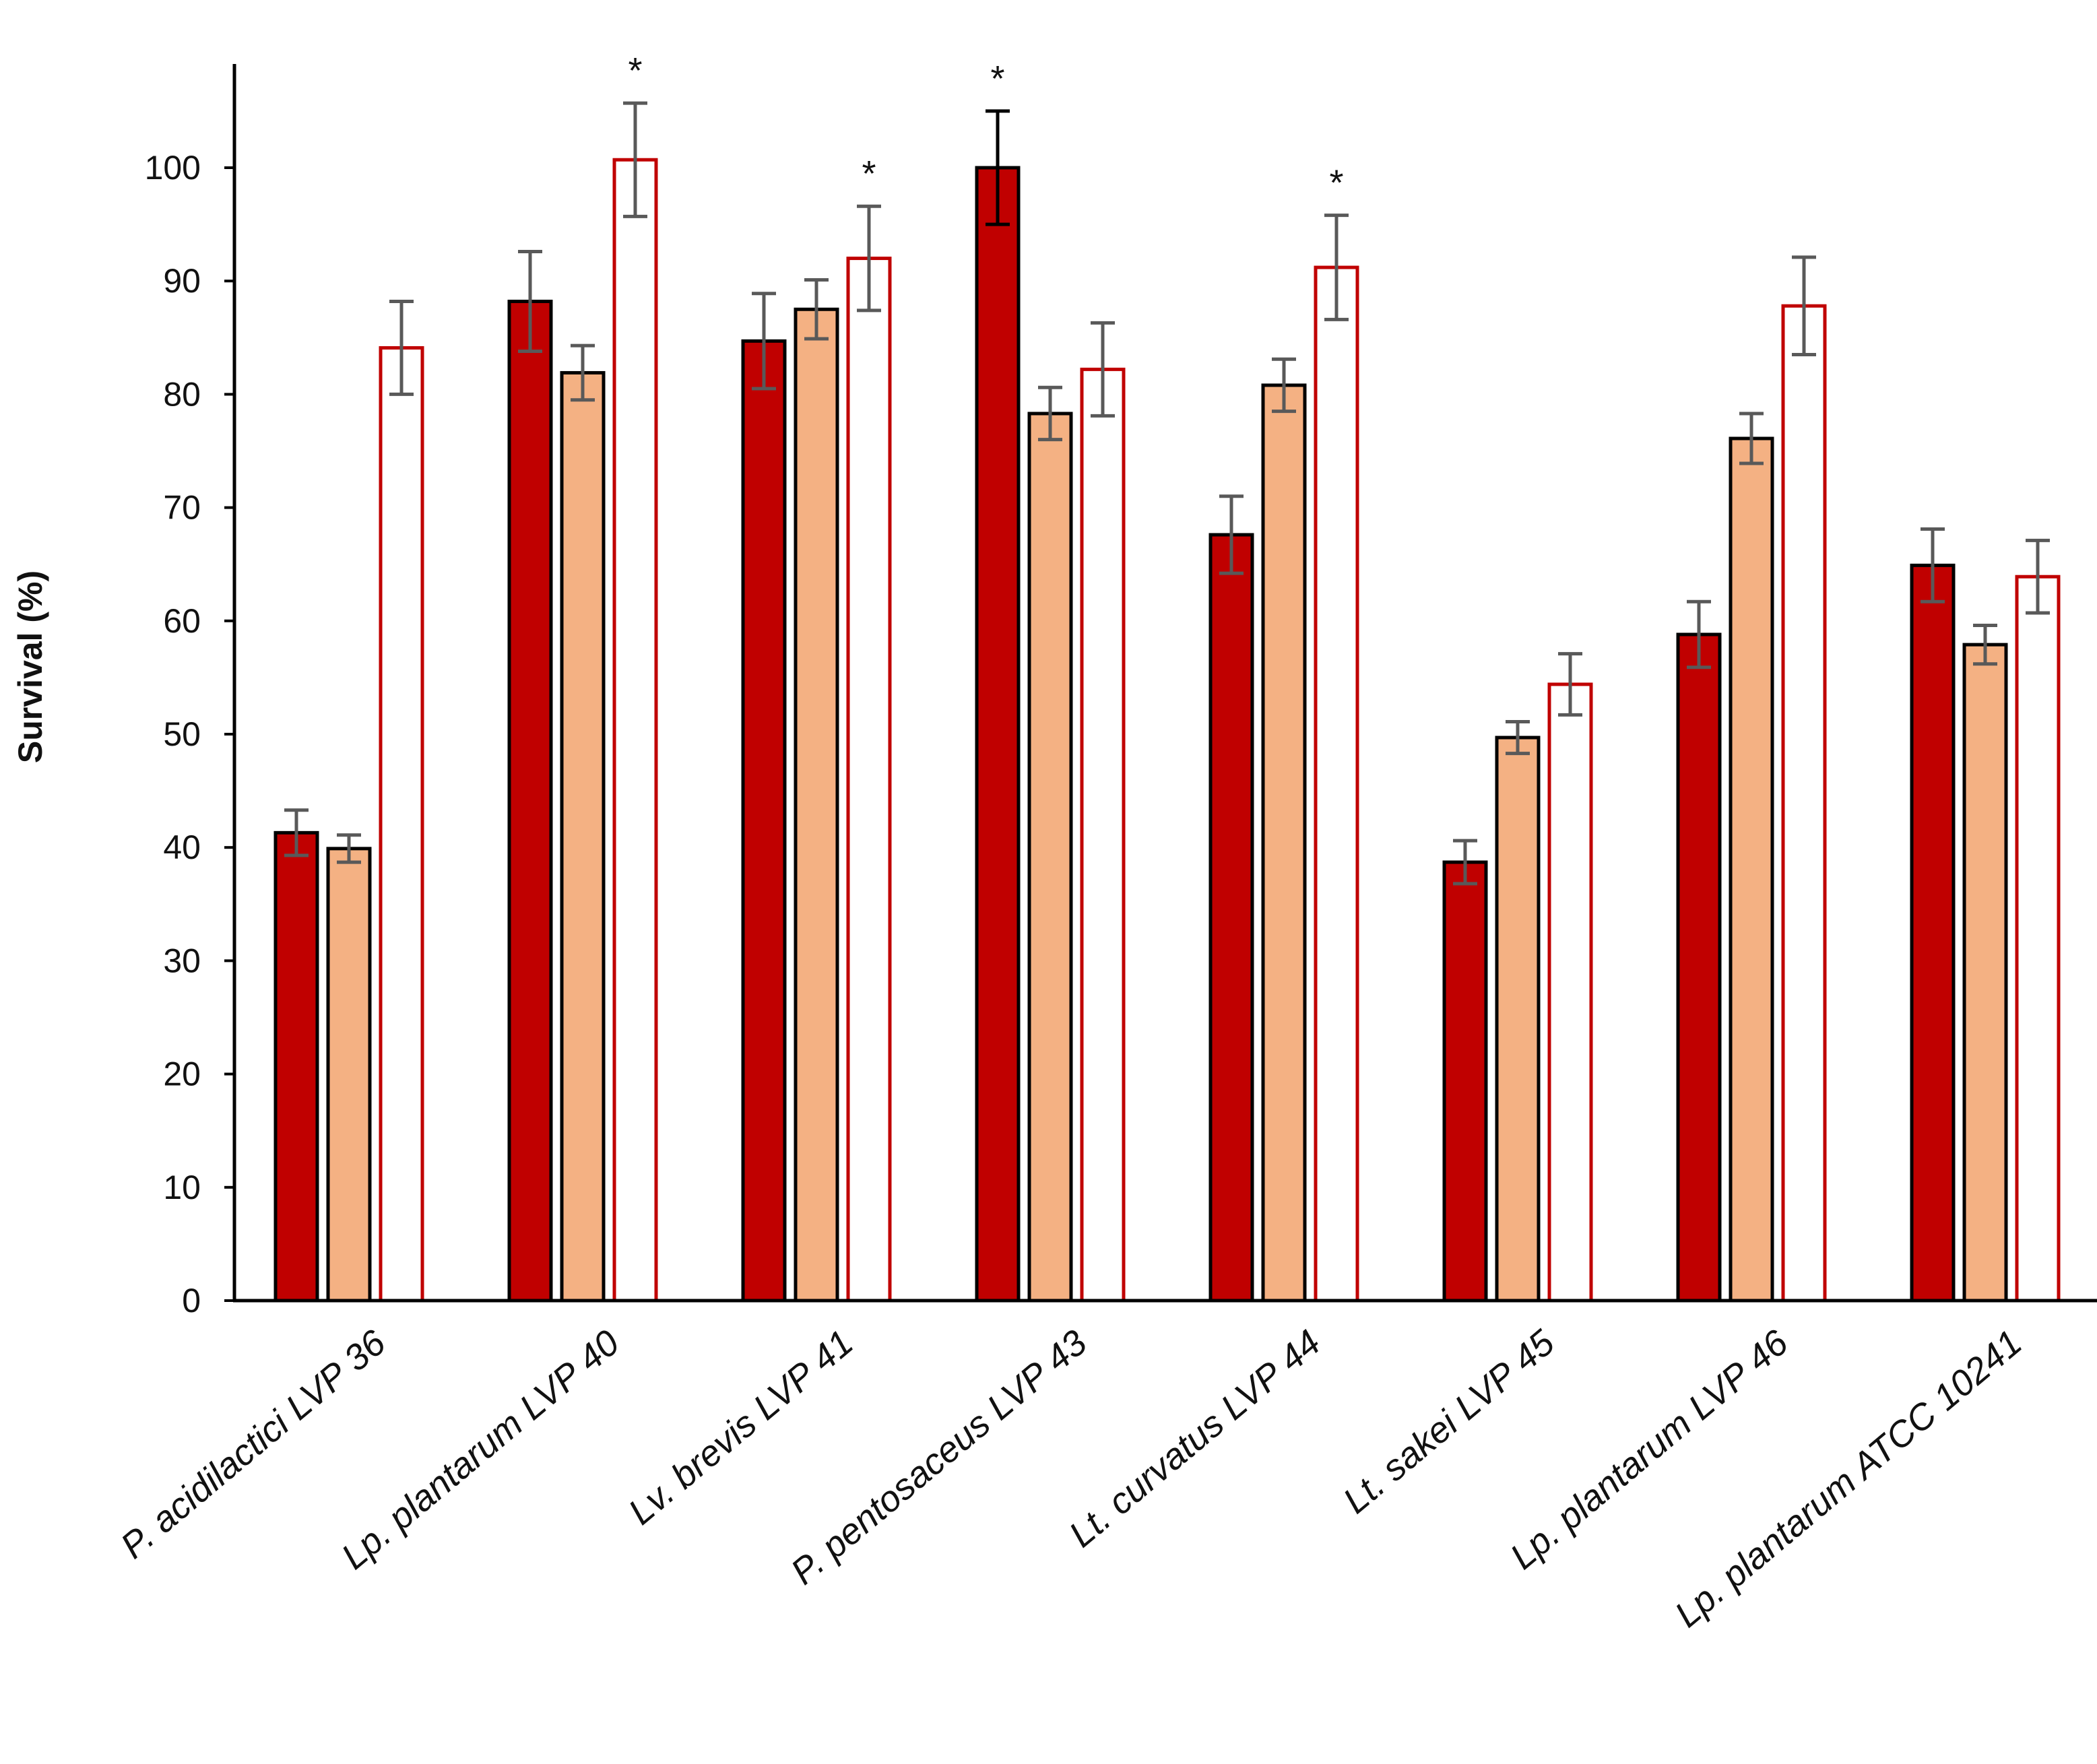 The image size is (2097, 1764). I want to click on y-tick-label: 30, so click(182, 960).